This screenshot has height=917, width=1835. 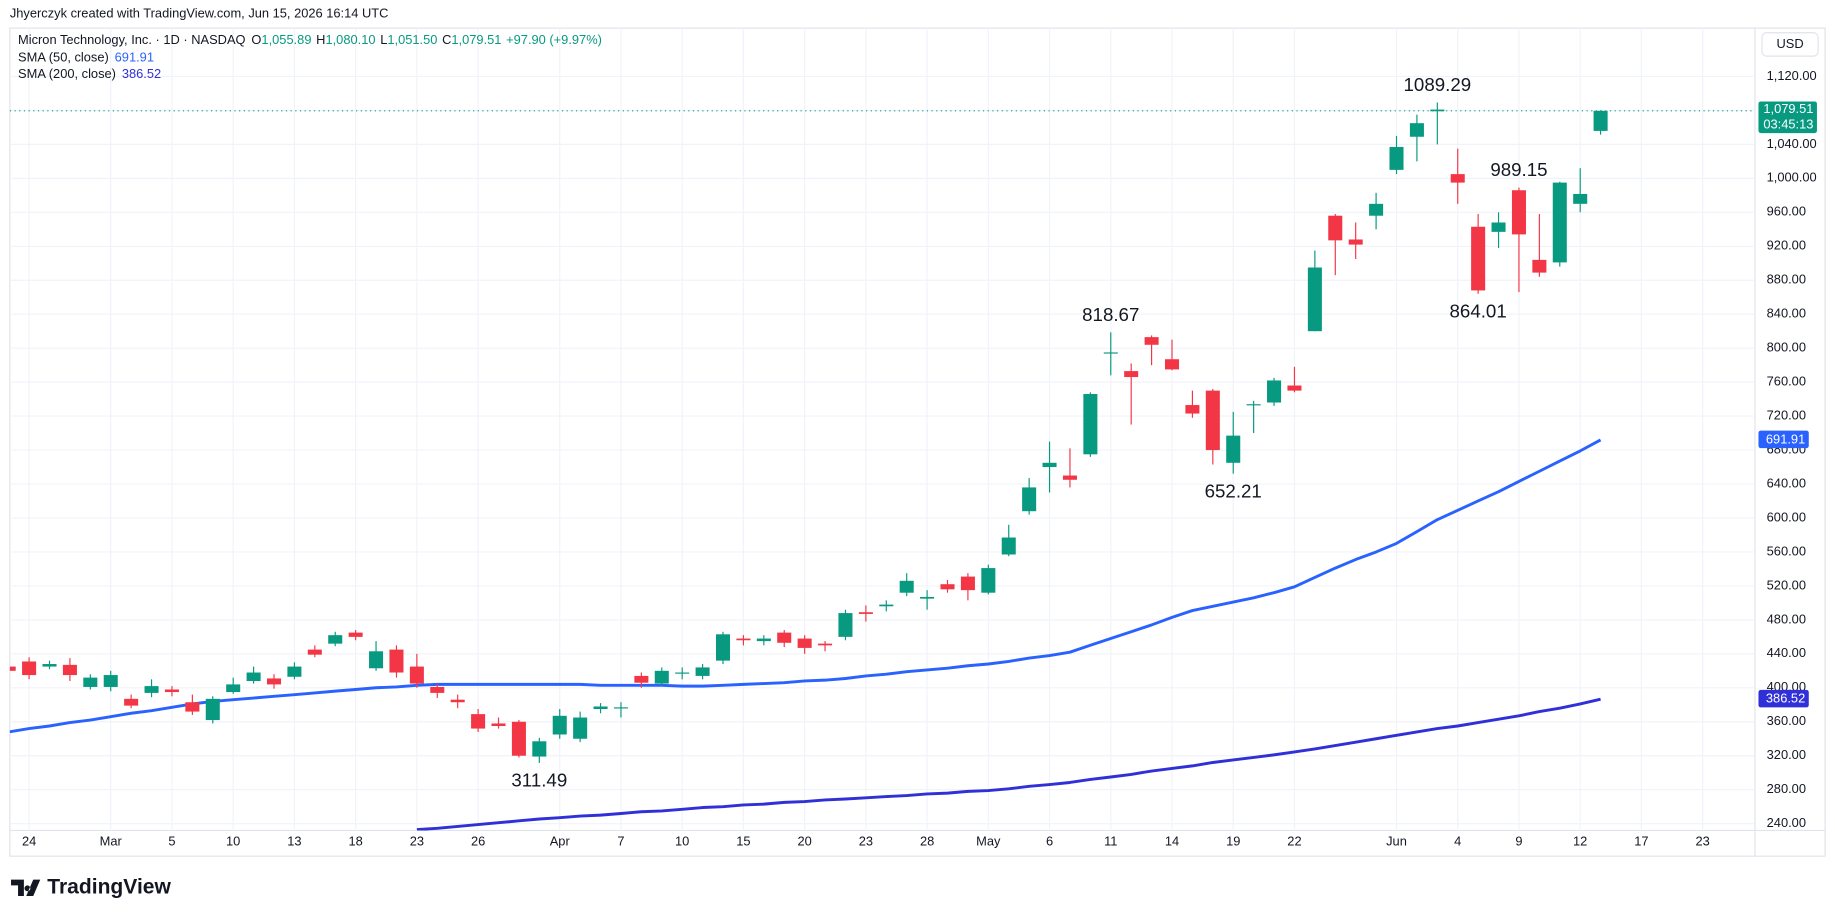 What do you see at coordinates (446, 39) in the screenshot?
I see `ohlc-key: C` at bounding box center [446, 39].